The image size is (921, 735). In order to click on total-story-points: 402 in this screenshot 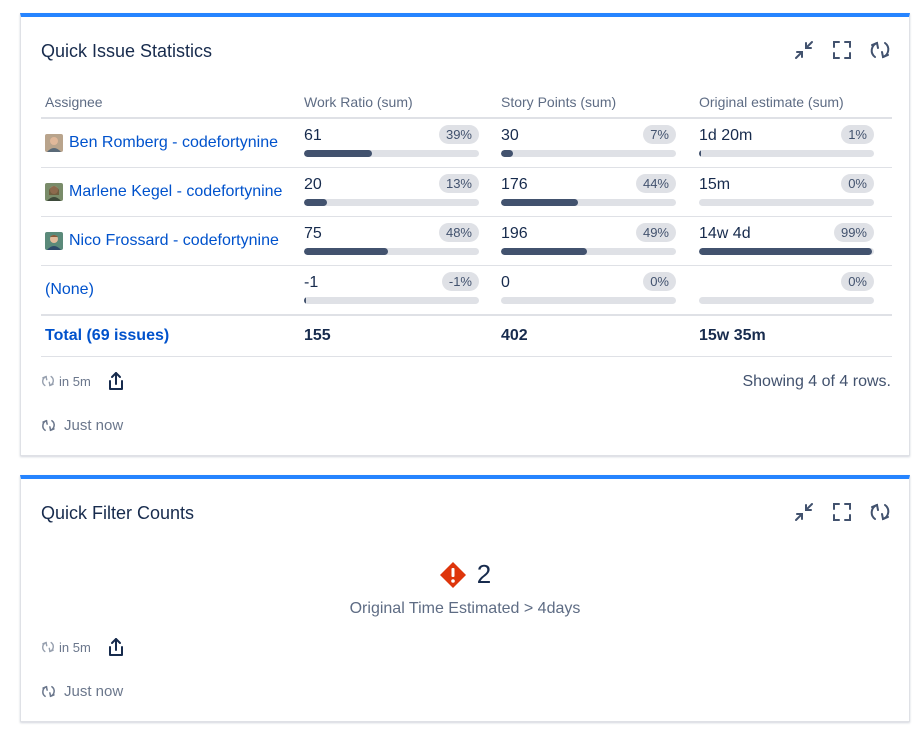, I will do `click(596, 335)`.